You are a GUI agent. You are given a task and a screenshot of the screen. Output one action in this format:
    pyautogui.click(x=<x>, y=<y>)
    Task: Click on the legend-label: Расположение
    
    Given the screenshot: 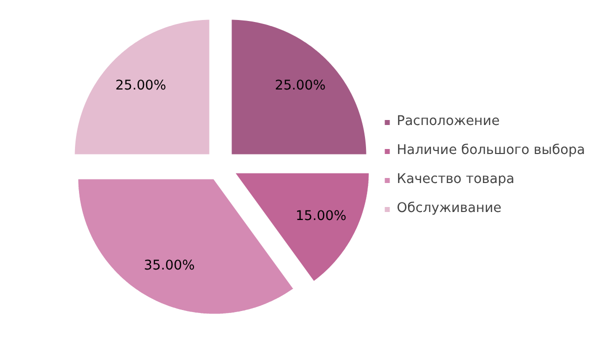 What is the action you would take?
    pyautogui.click(x=448, y=121)
    